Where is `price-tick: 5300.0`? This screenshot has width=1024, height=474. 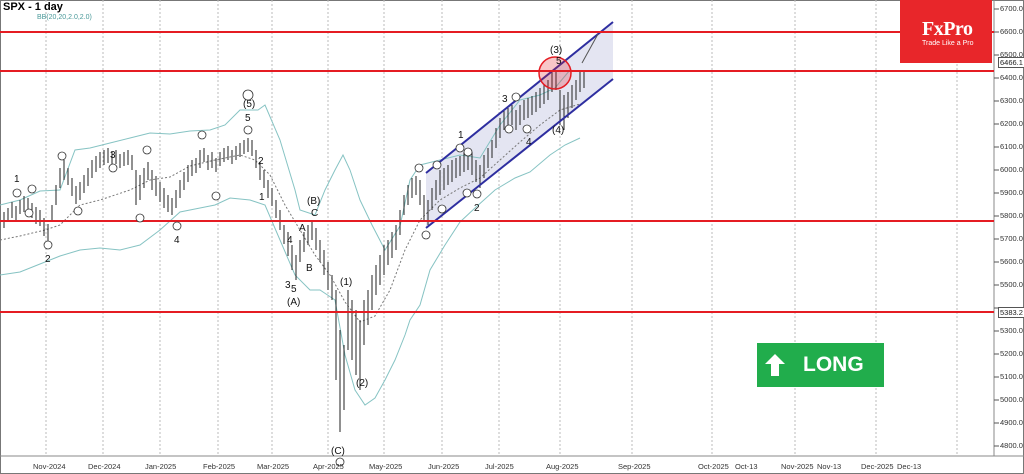
price-tick: 5300.0 is located at coordinates (1011, 330).